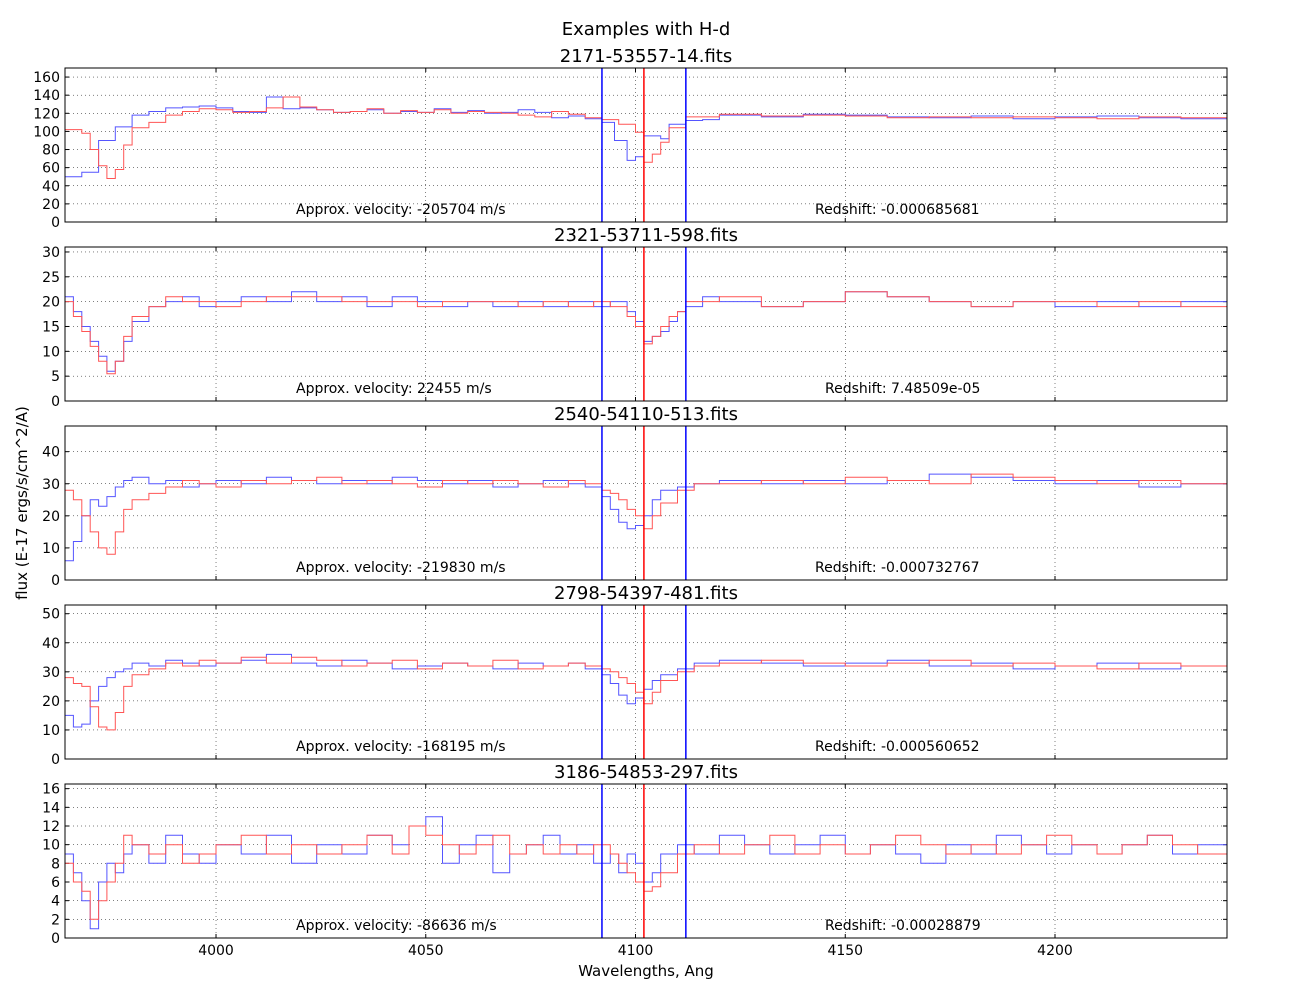  What do you see at coordinates (51, 615) in the screenshot?
I see `y-tick-label: 50` at bounding box center [51, 615].